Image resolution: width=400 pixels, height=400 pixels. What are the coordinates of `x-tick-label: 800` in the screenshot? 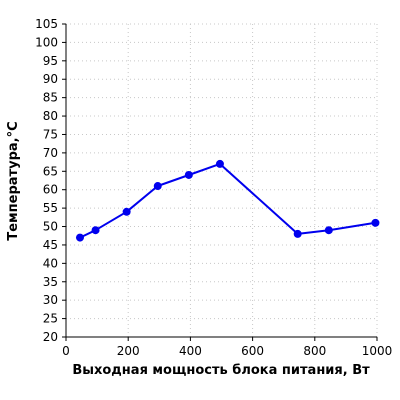 It's located at (314, 351).